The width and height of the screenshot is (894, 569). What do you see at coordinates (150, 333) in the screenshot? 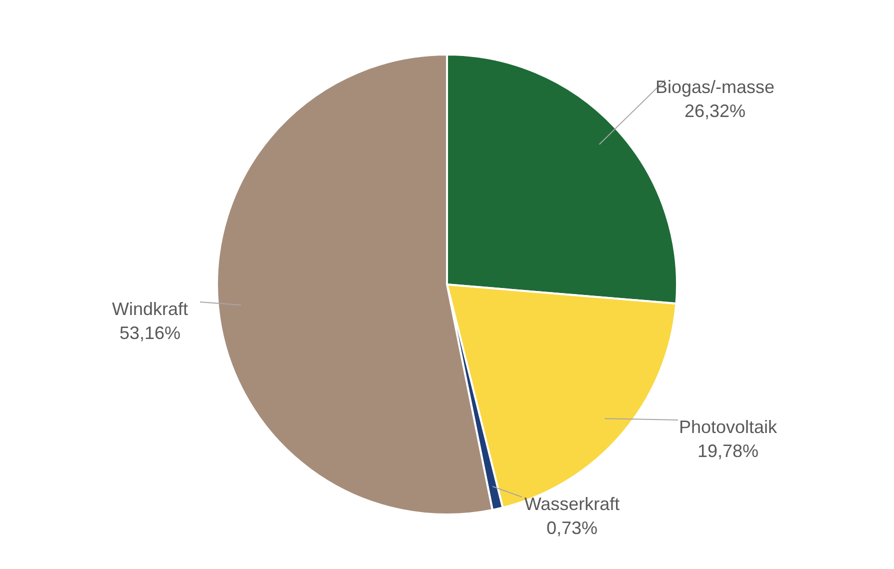
I see `data-label: 53,16%` at bounding box center [150, 333].